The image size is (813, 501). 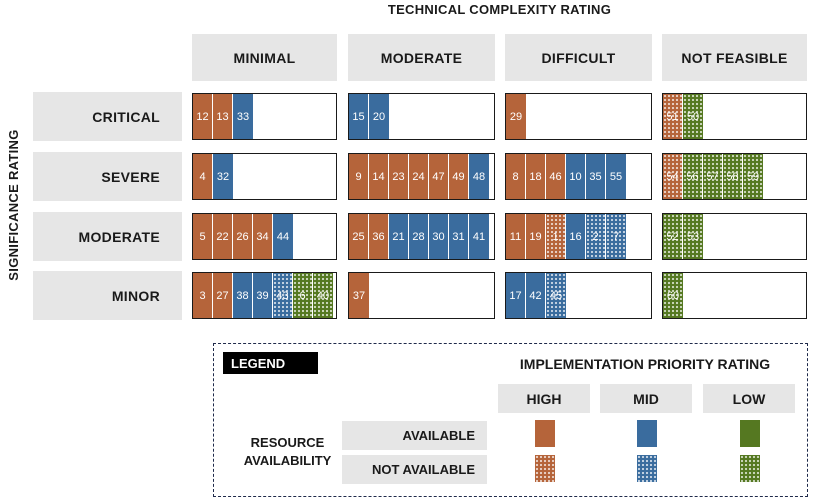 I want to click on item-tile: 39, so click(x=263, y=295).